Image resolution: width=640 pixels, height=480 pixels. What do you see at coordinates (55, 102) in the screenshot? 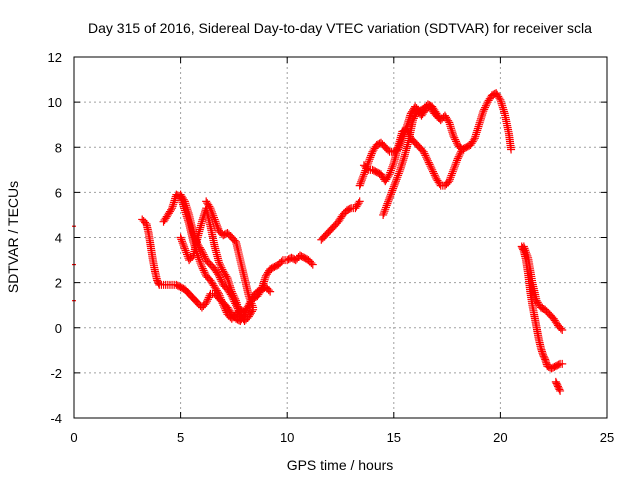
I see `y-tick-label: 10` at bounding box center [55, 102].